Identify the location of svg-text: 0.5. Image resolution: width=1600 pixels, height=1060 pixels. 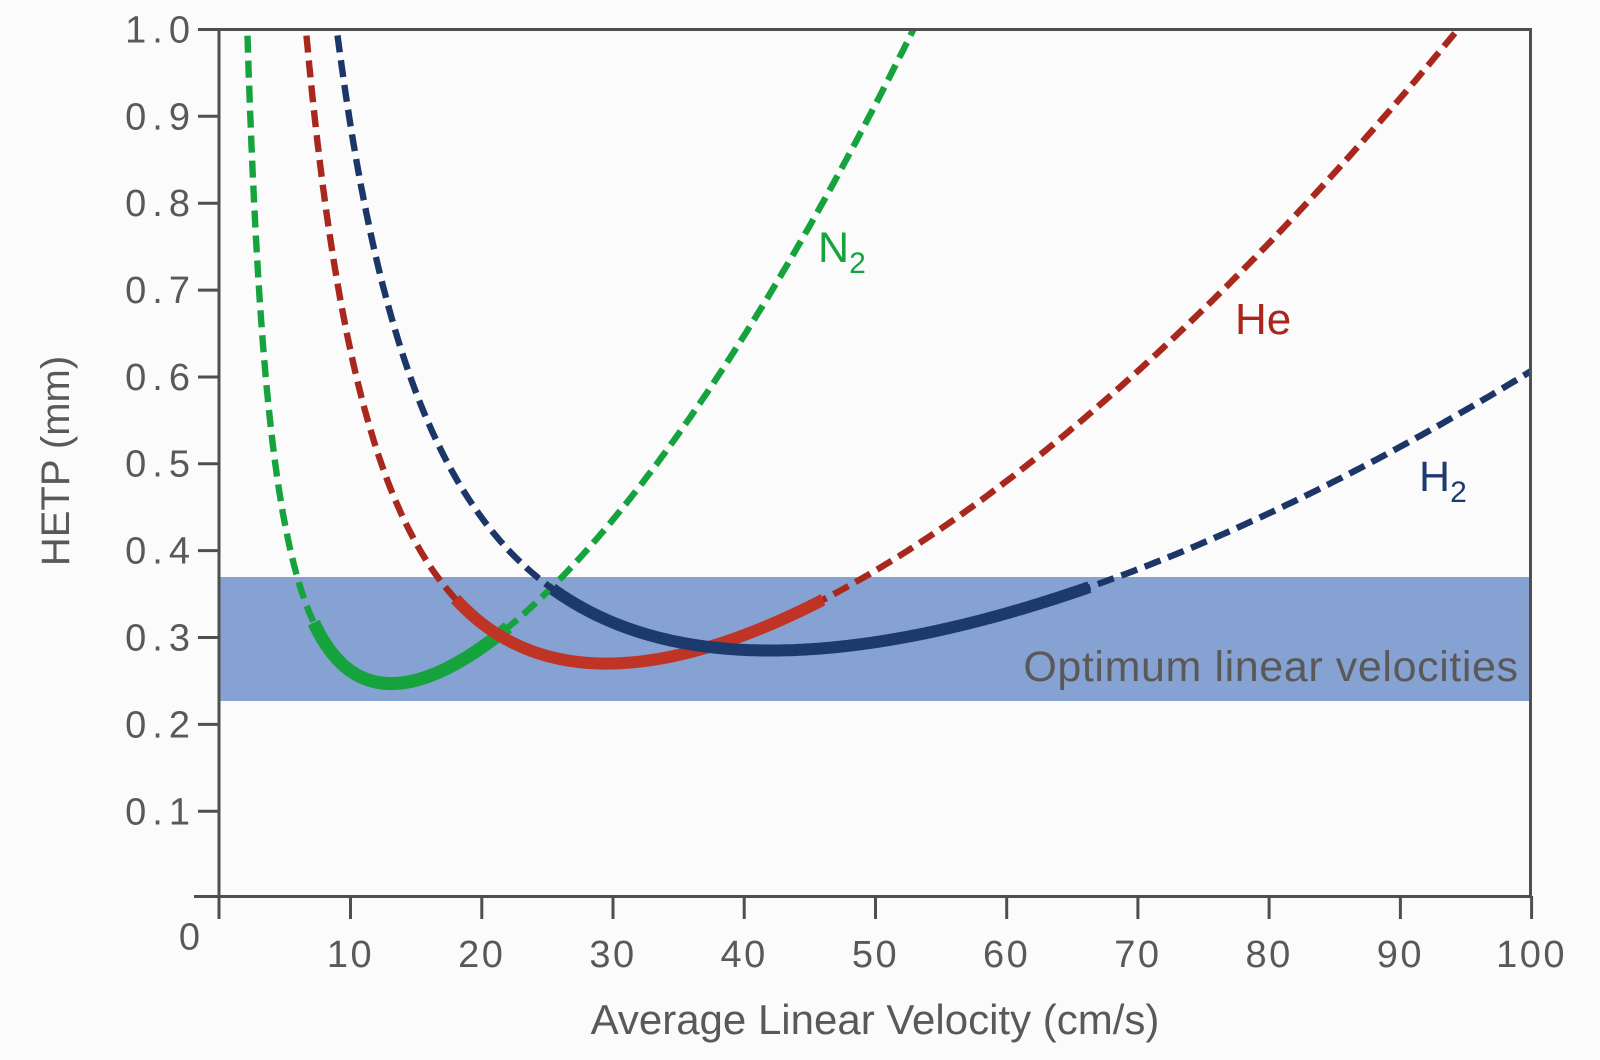
(160, 465).